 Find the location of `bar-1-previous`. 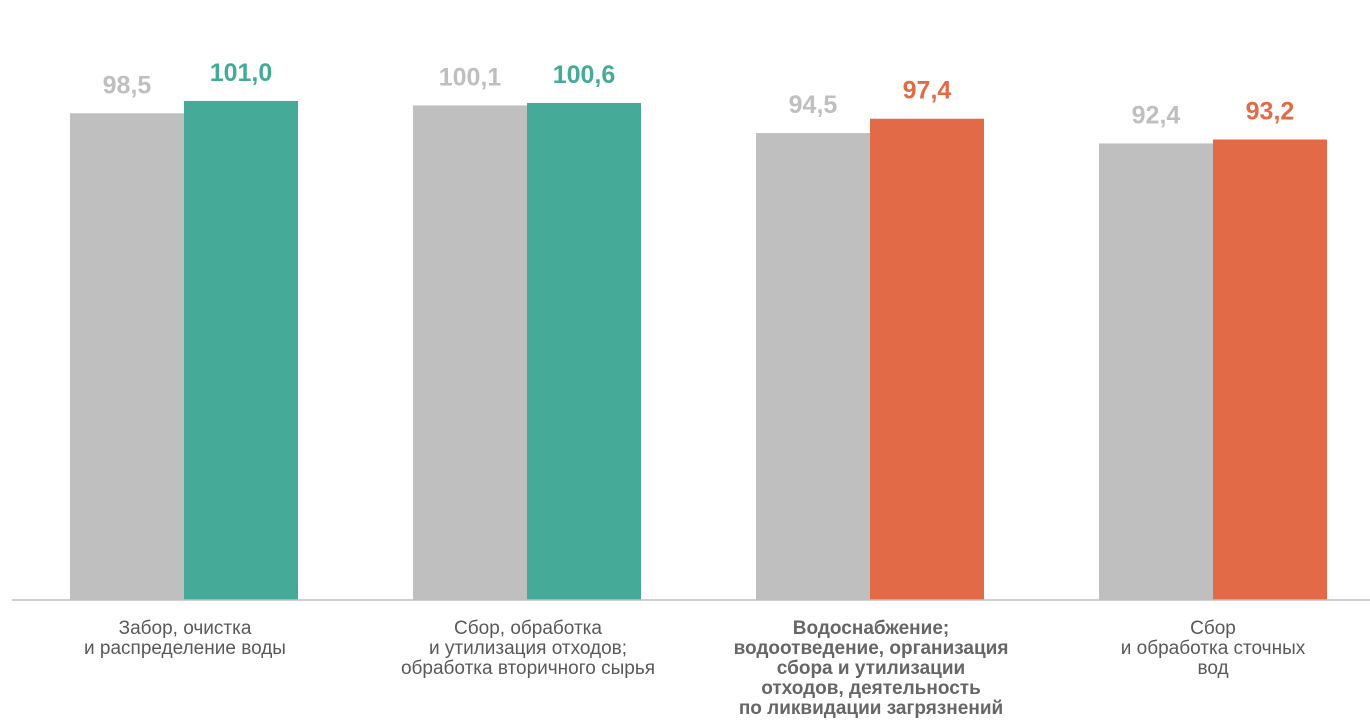

bar-1-previous is located at coordinates (127, 356).